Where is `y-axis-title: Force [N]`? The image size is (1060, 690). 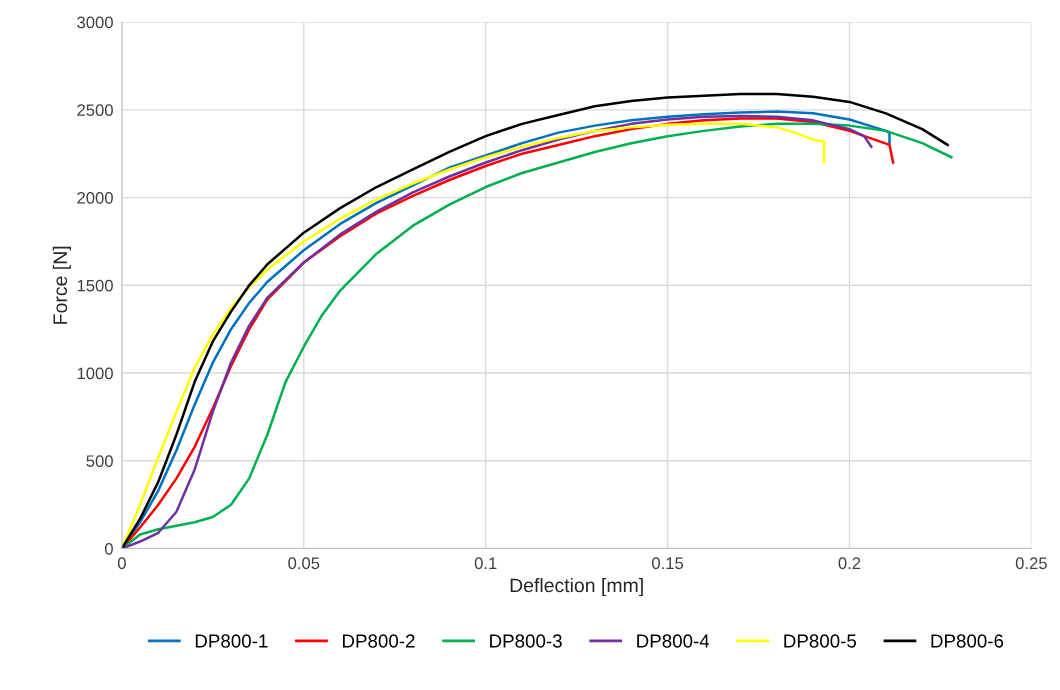
y-axis-title: Force [N] is located at coordinates (61, 285).